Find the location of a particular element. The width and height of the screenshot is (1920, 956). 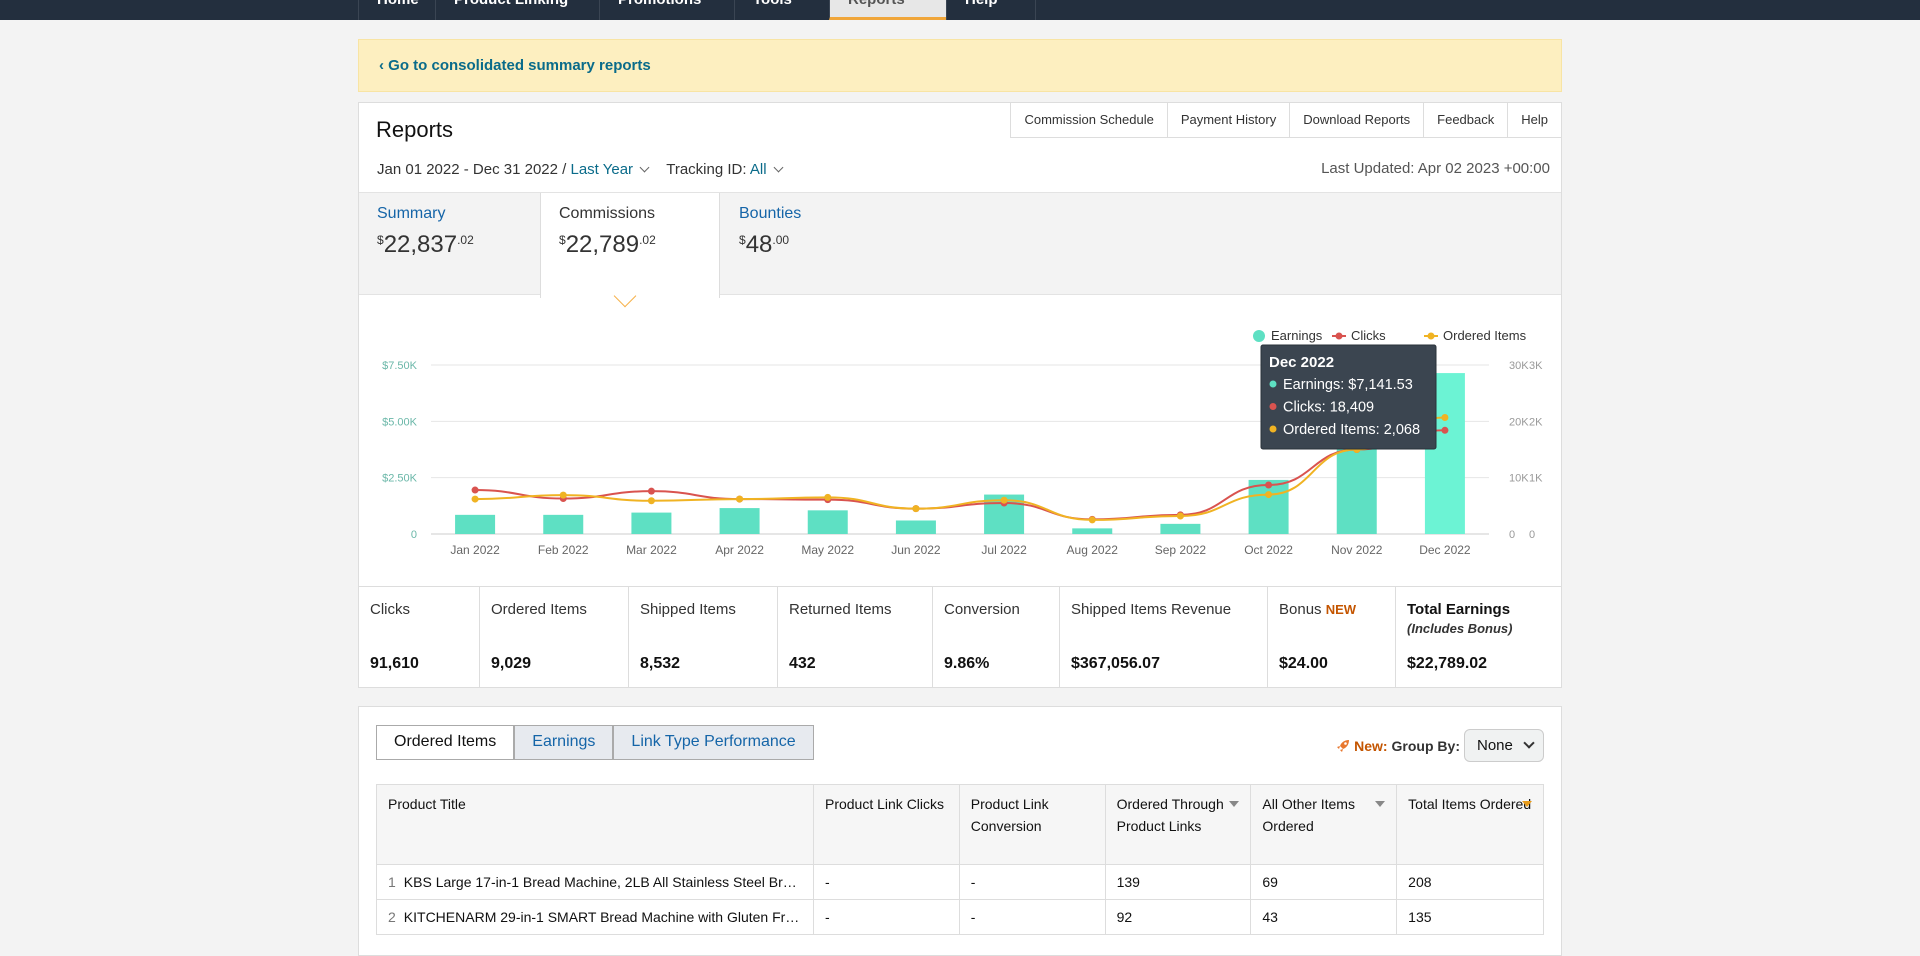

total-items-cell: 135 is located at coordinates (1470, 917).